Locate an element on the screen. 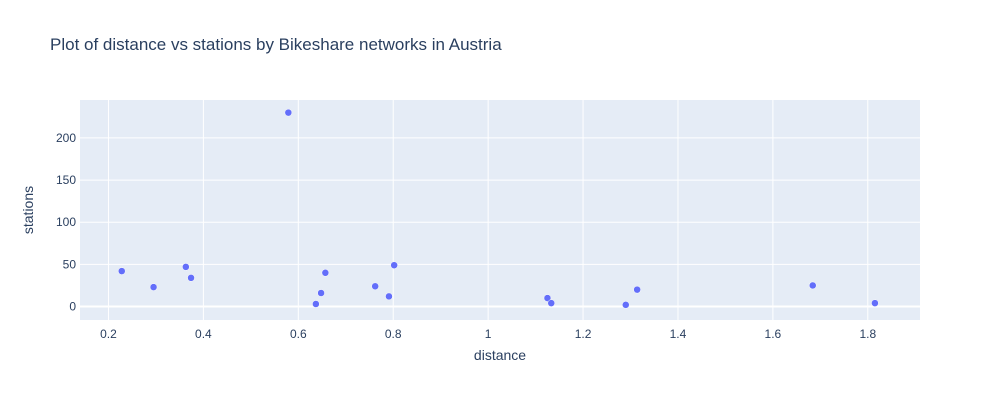 This screenshot has height=400, width=1000. x-tick-label: 1.4 is located at coordinates (678, 334).